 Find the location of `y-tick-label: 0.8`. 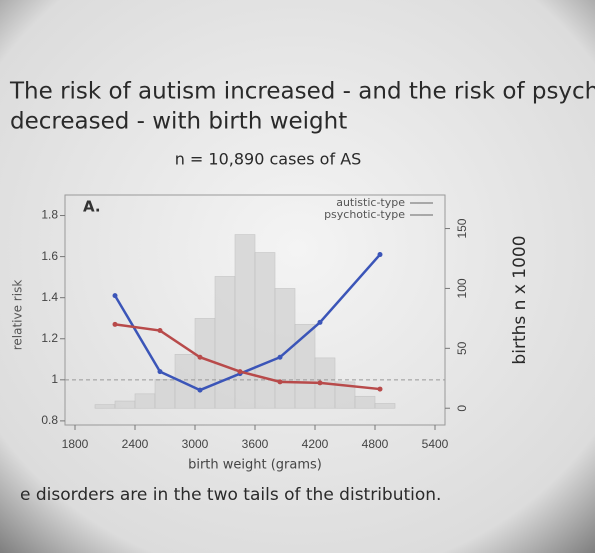

y-tick-label: 0.8 is located at coordinates (49, 420).